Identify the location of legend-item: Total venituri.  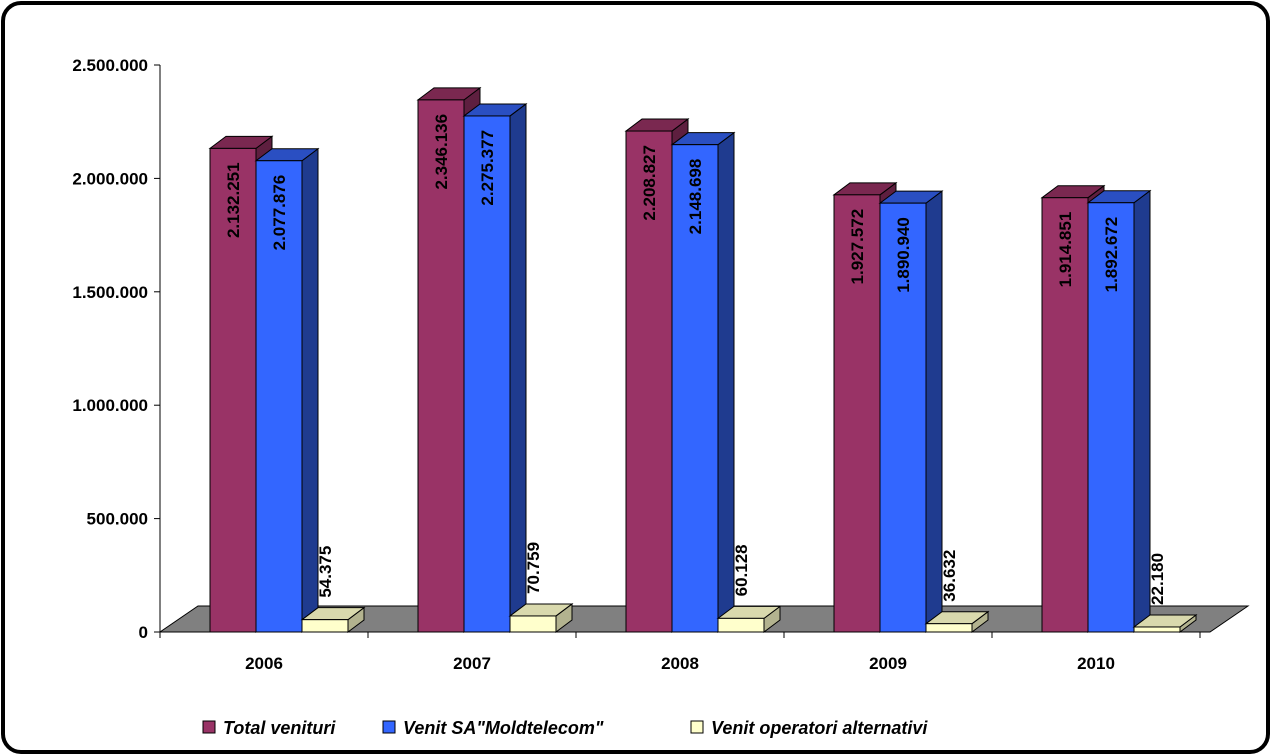
(269, 728).